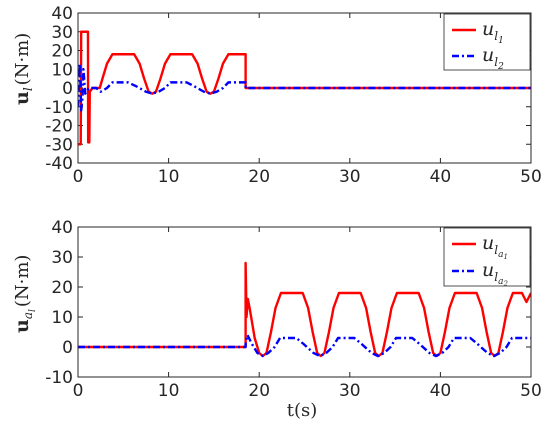 Image resolution: width=550 pixels, height=427 pixels. What do you see at coordinates (350, 177) in the screenshot?
I see `top-xtick-label: 30` at bounding box center [350, 177].